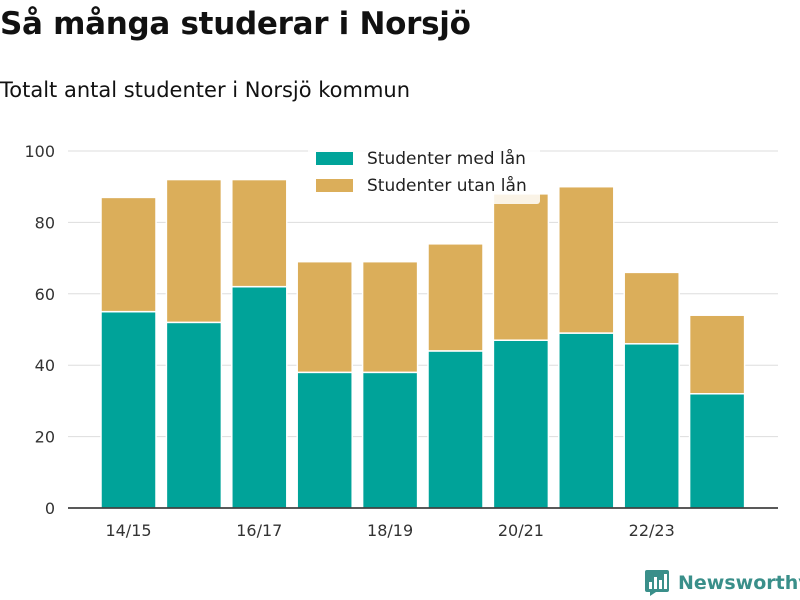  I want to click on x-tick-label: 16/17, so click(259, 530).